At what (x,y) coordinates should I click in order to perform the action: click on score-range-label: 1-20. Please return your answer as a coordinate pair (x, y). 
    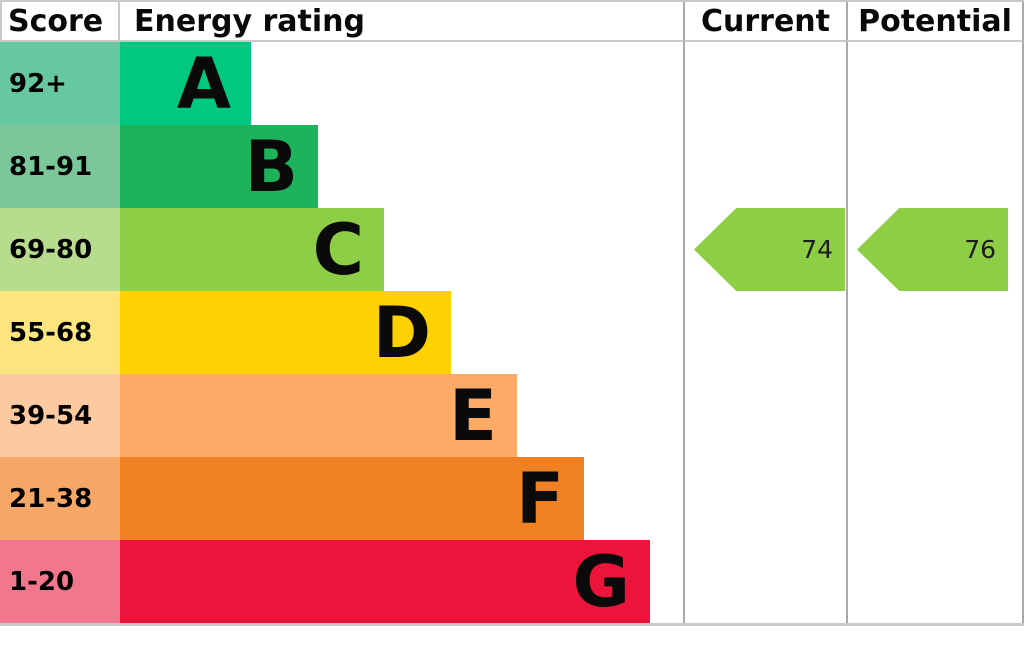
    Looking at the image, I should click on (60, 581).